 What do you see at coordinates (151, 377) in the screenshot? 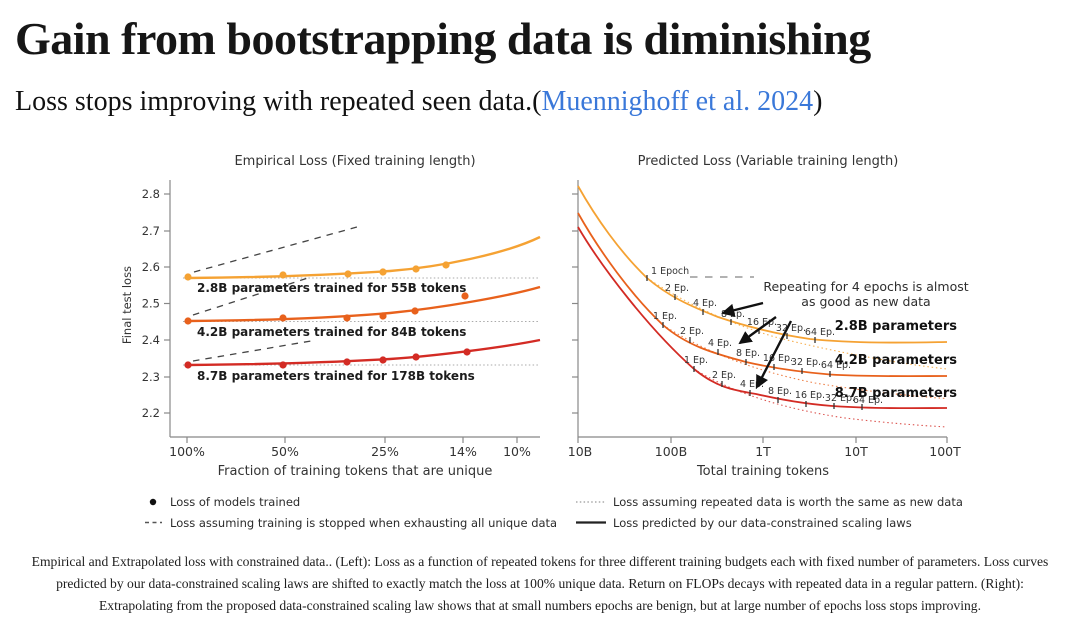
I see `y-tick-label: 2.3` at bounding box center [151, 377].